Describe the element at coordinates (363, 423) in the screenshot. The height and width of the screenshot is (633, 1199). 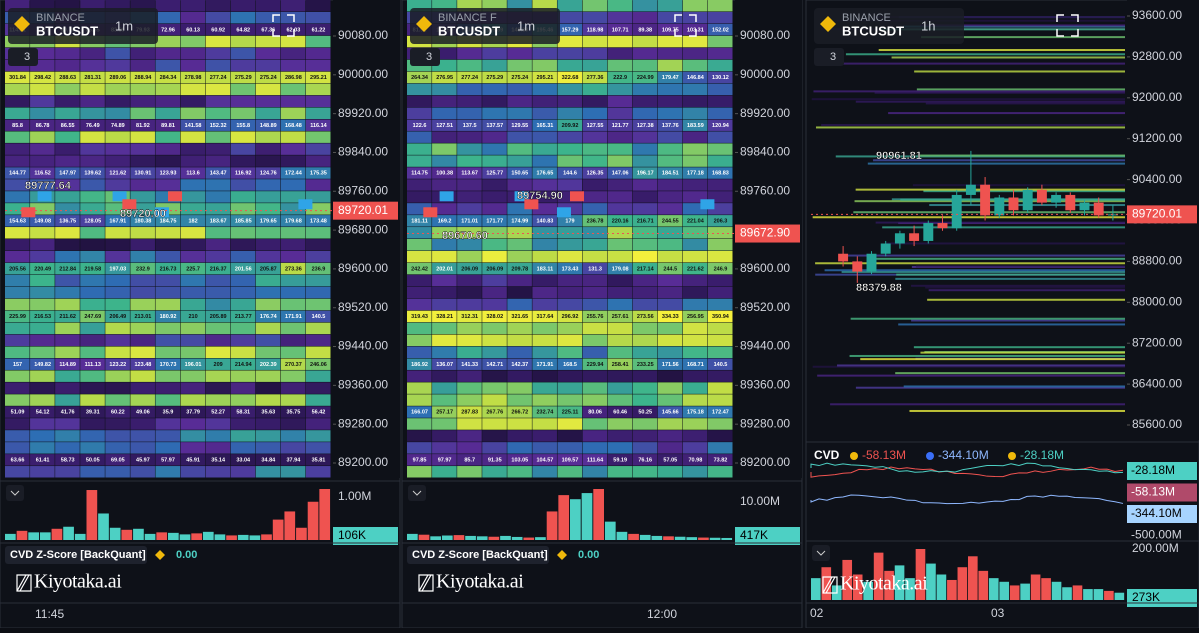
I see `price-tick-label: 89280.00` at that location.